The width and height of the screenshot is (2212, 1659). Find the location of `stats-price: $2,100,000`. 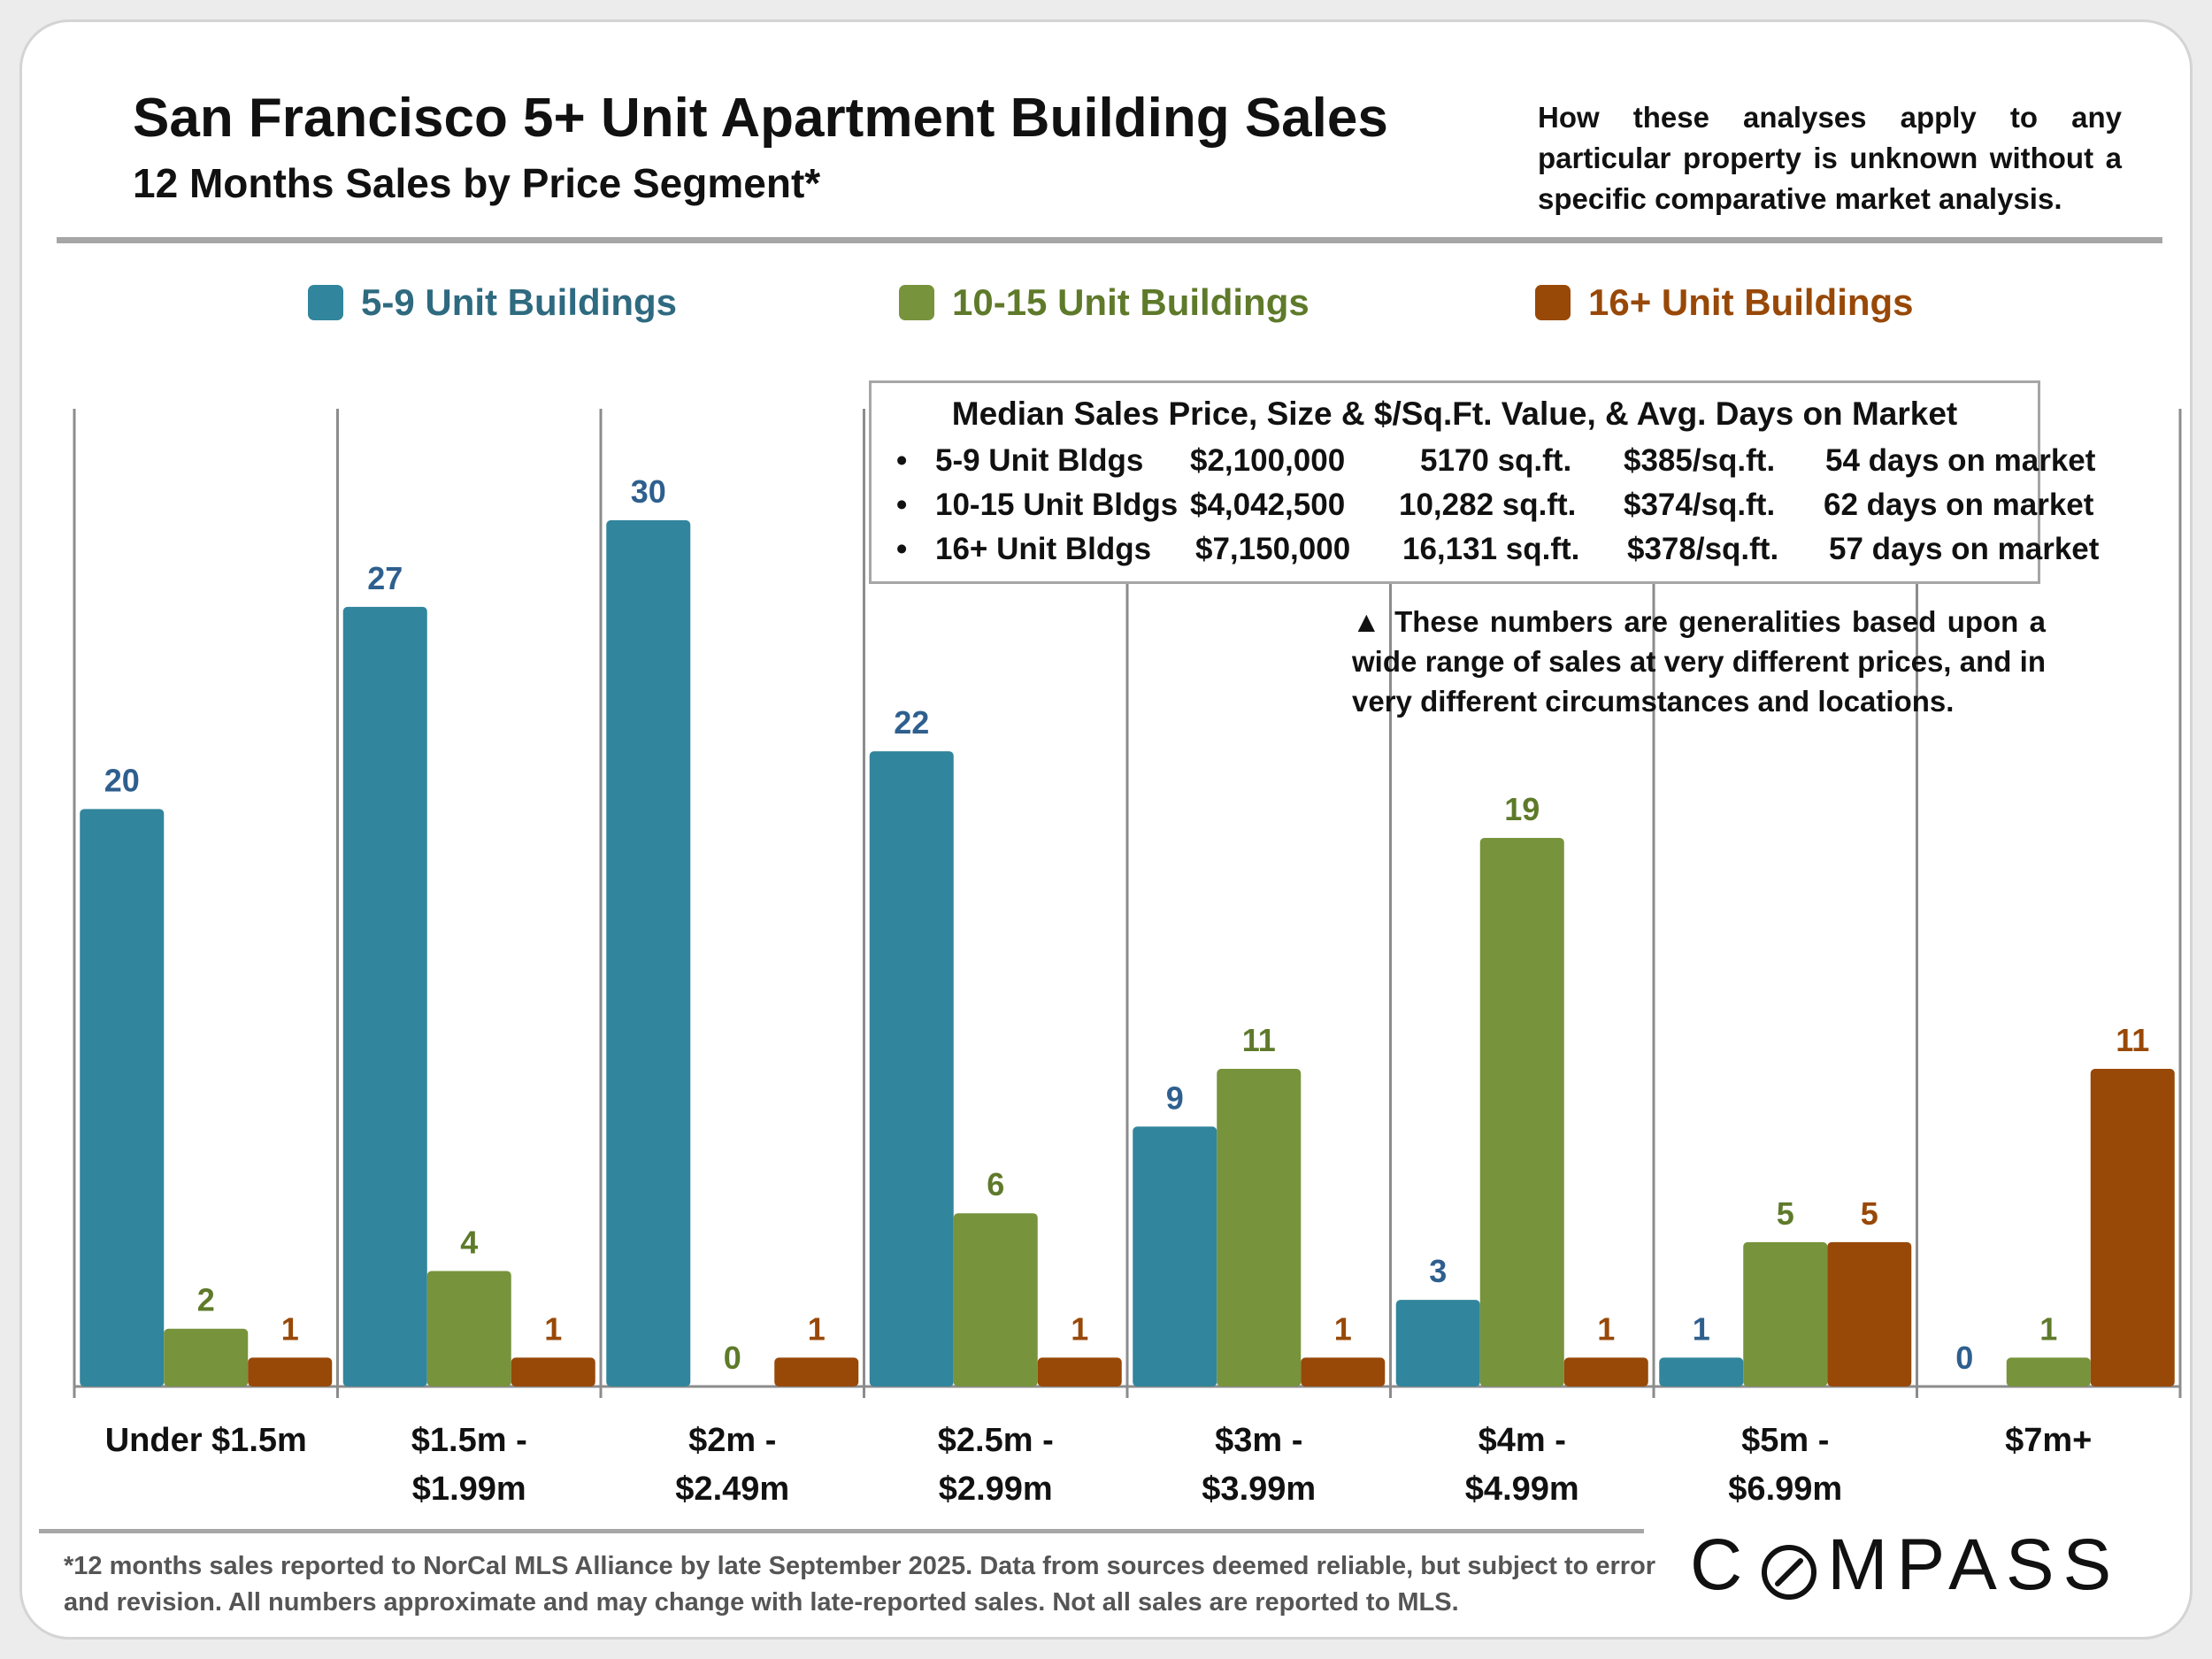

stats-price: $2,100,000 is located at coordinates (1268, 461).